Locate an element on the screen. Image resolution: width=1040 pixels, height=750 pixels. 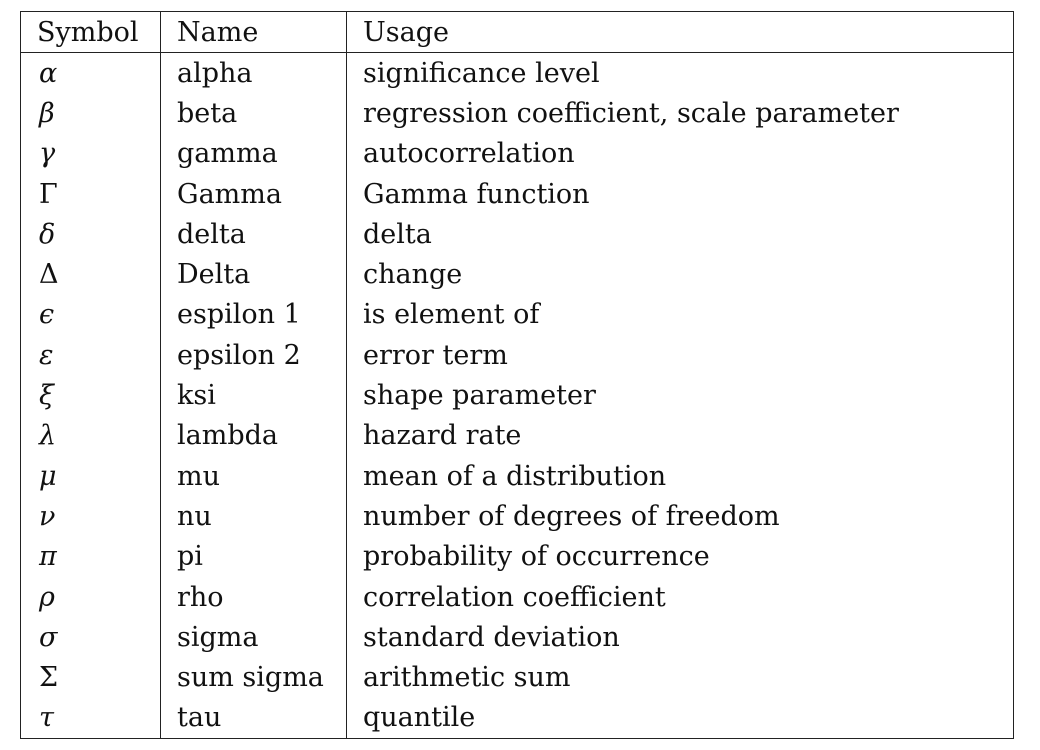
symbol-cell: Σ is located at coordinates (90, 677).